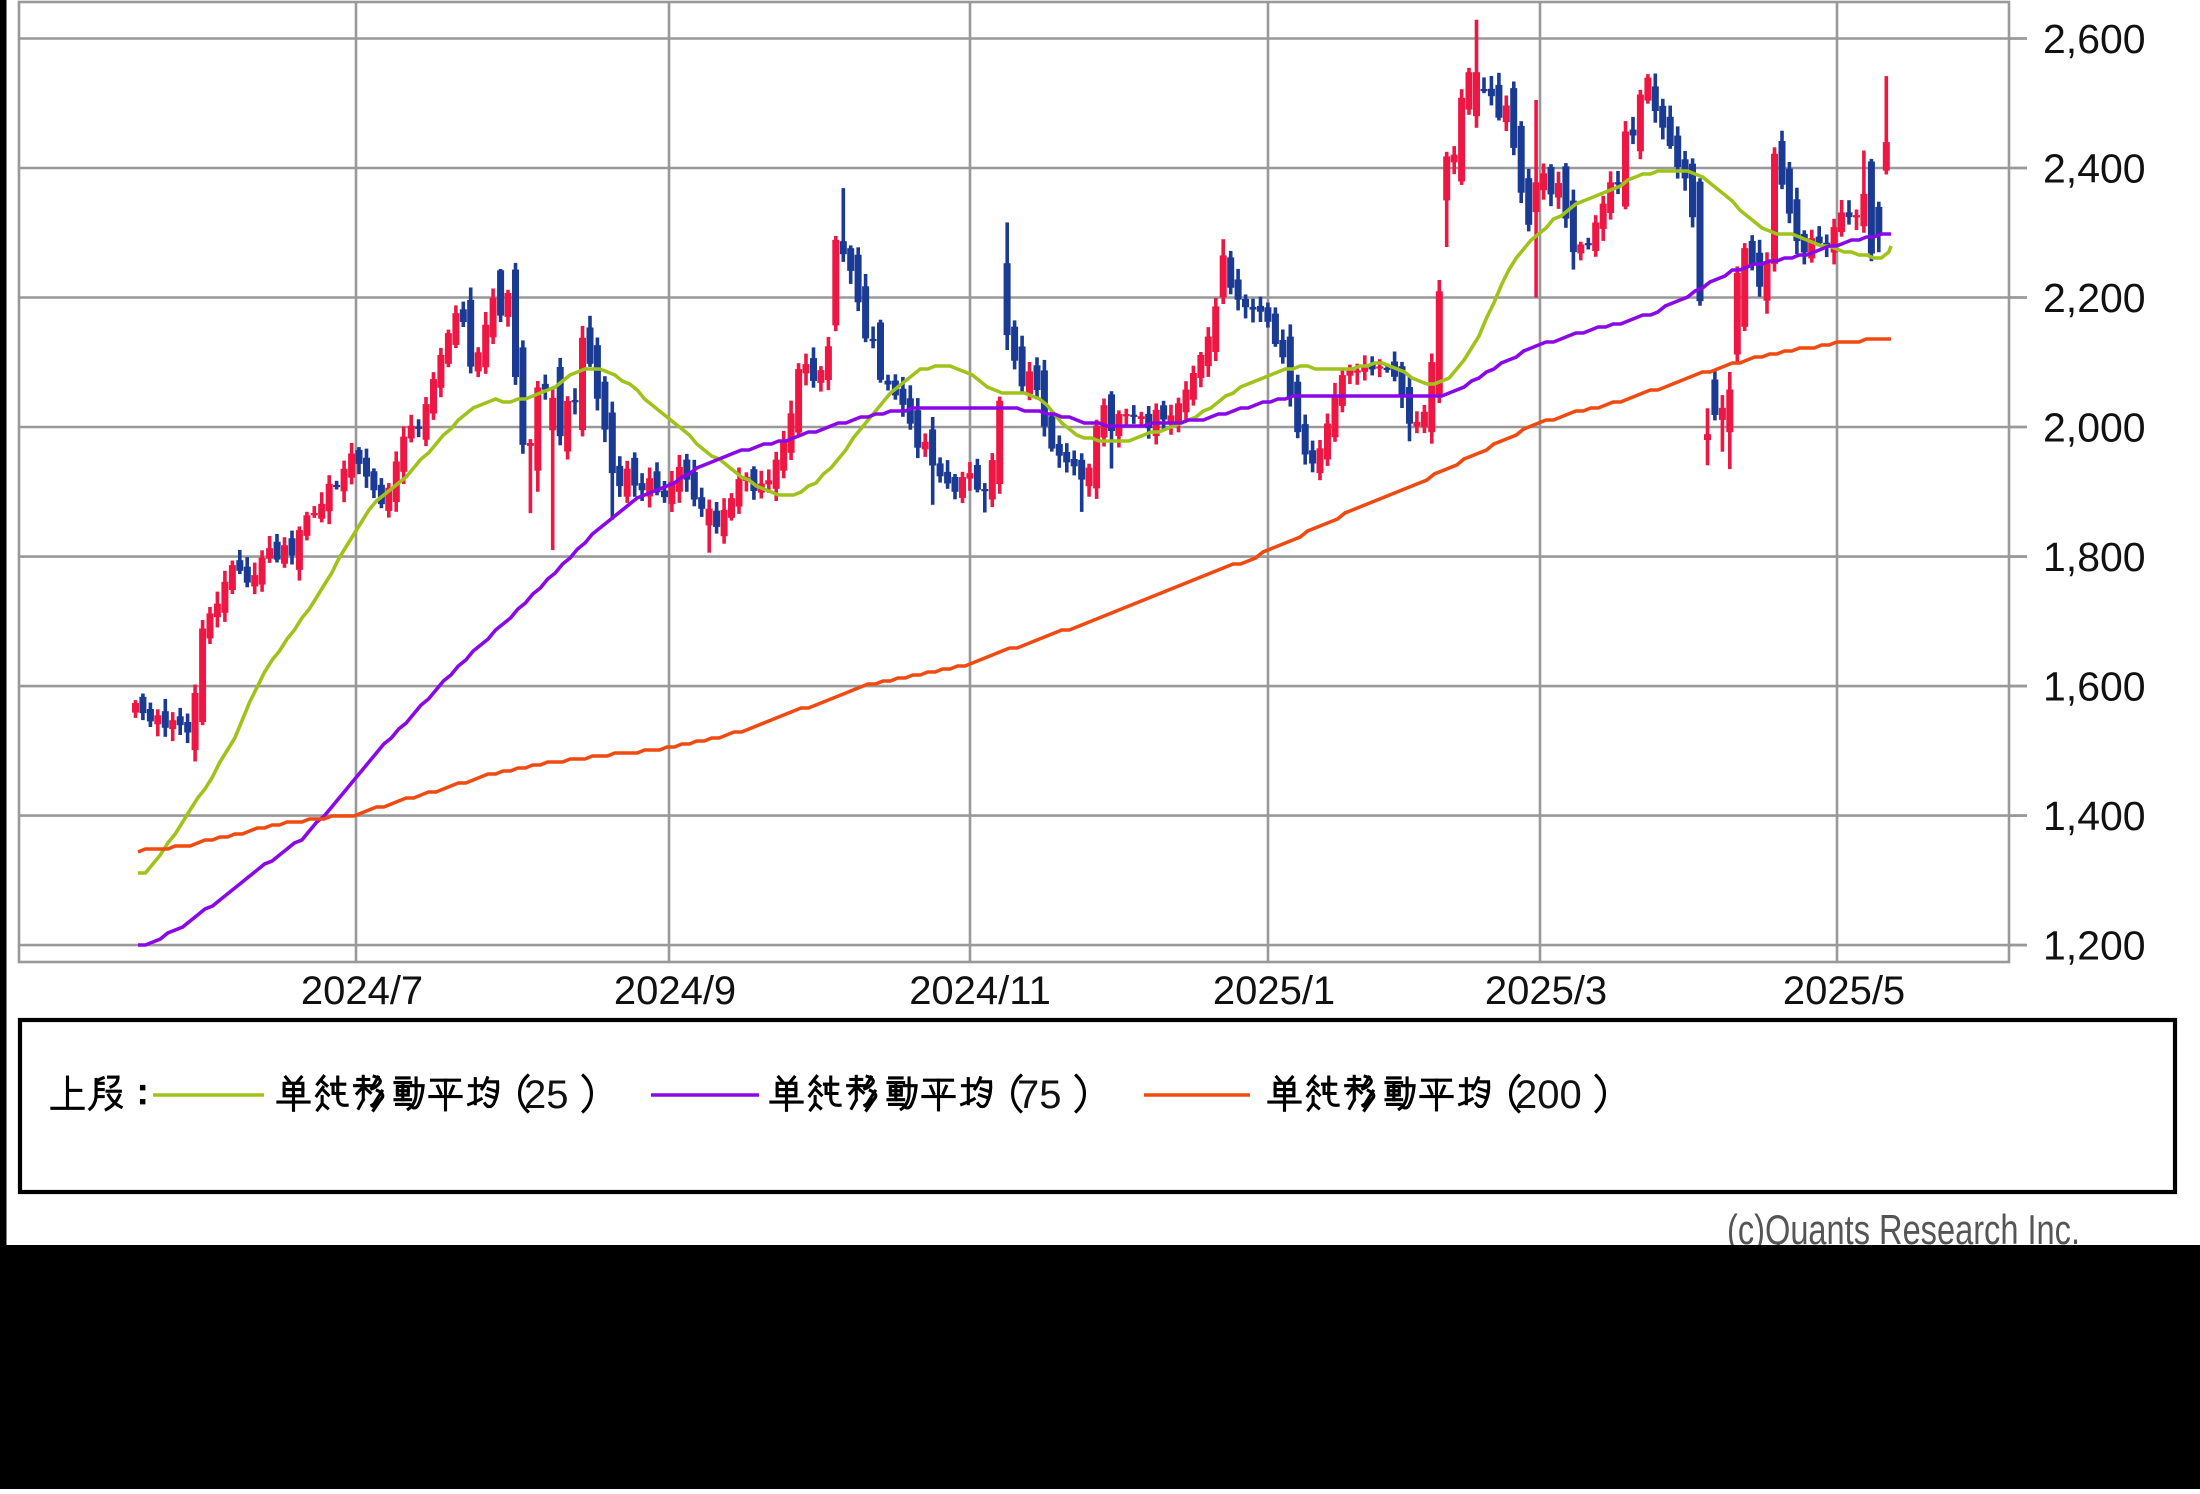 The width and height of the screenshot is (2200, 1494). I want to click on svg-text: 25, so click(546, 1095).